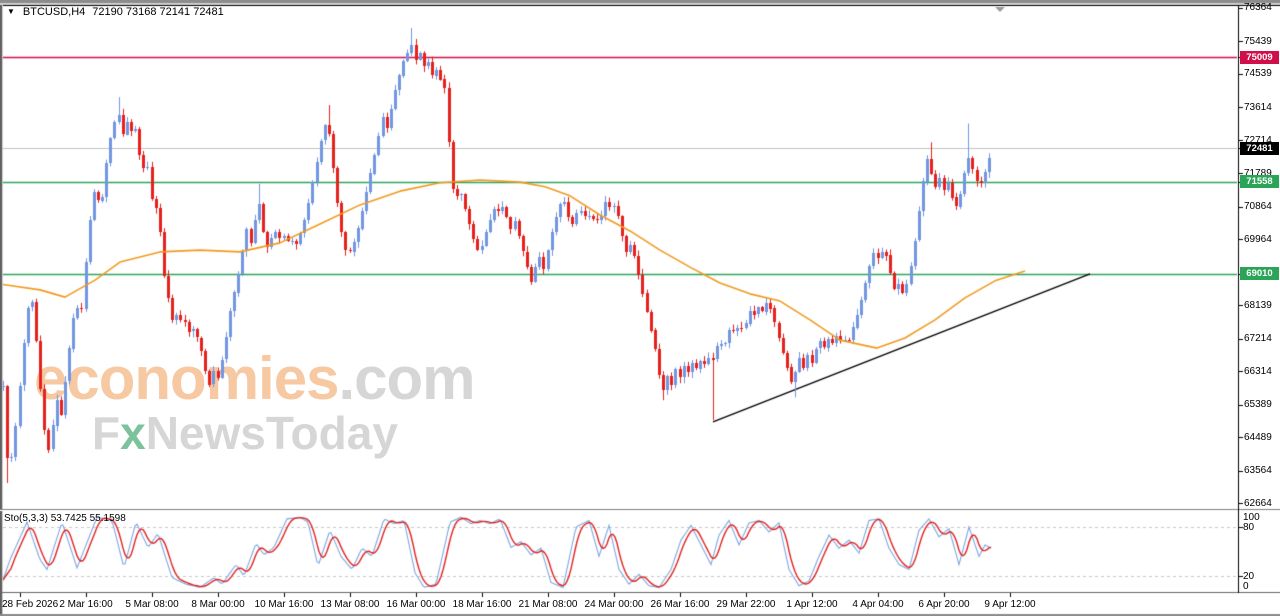 The image size is (1280, 616). Describe the element at coordinates (746, 604) in the screenshot. I see `time-axis-label: 29 Mar 22:00` at that location.